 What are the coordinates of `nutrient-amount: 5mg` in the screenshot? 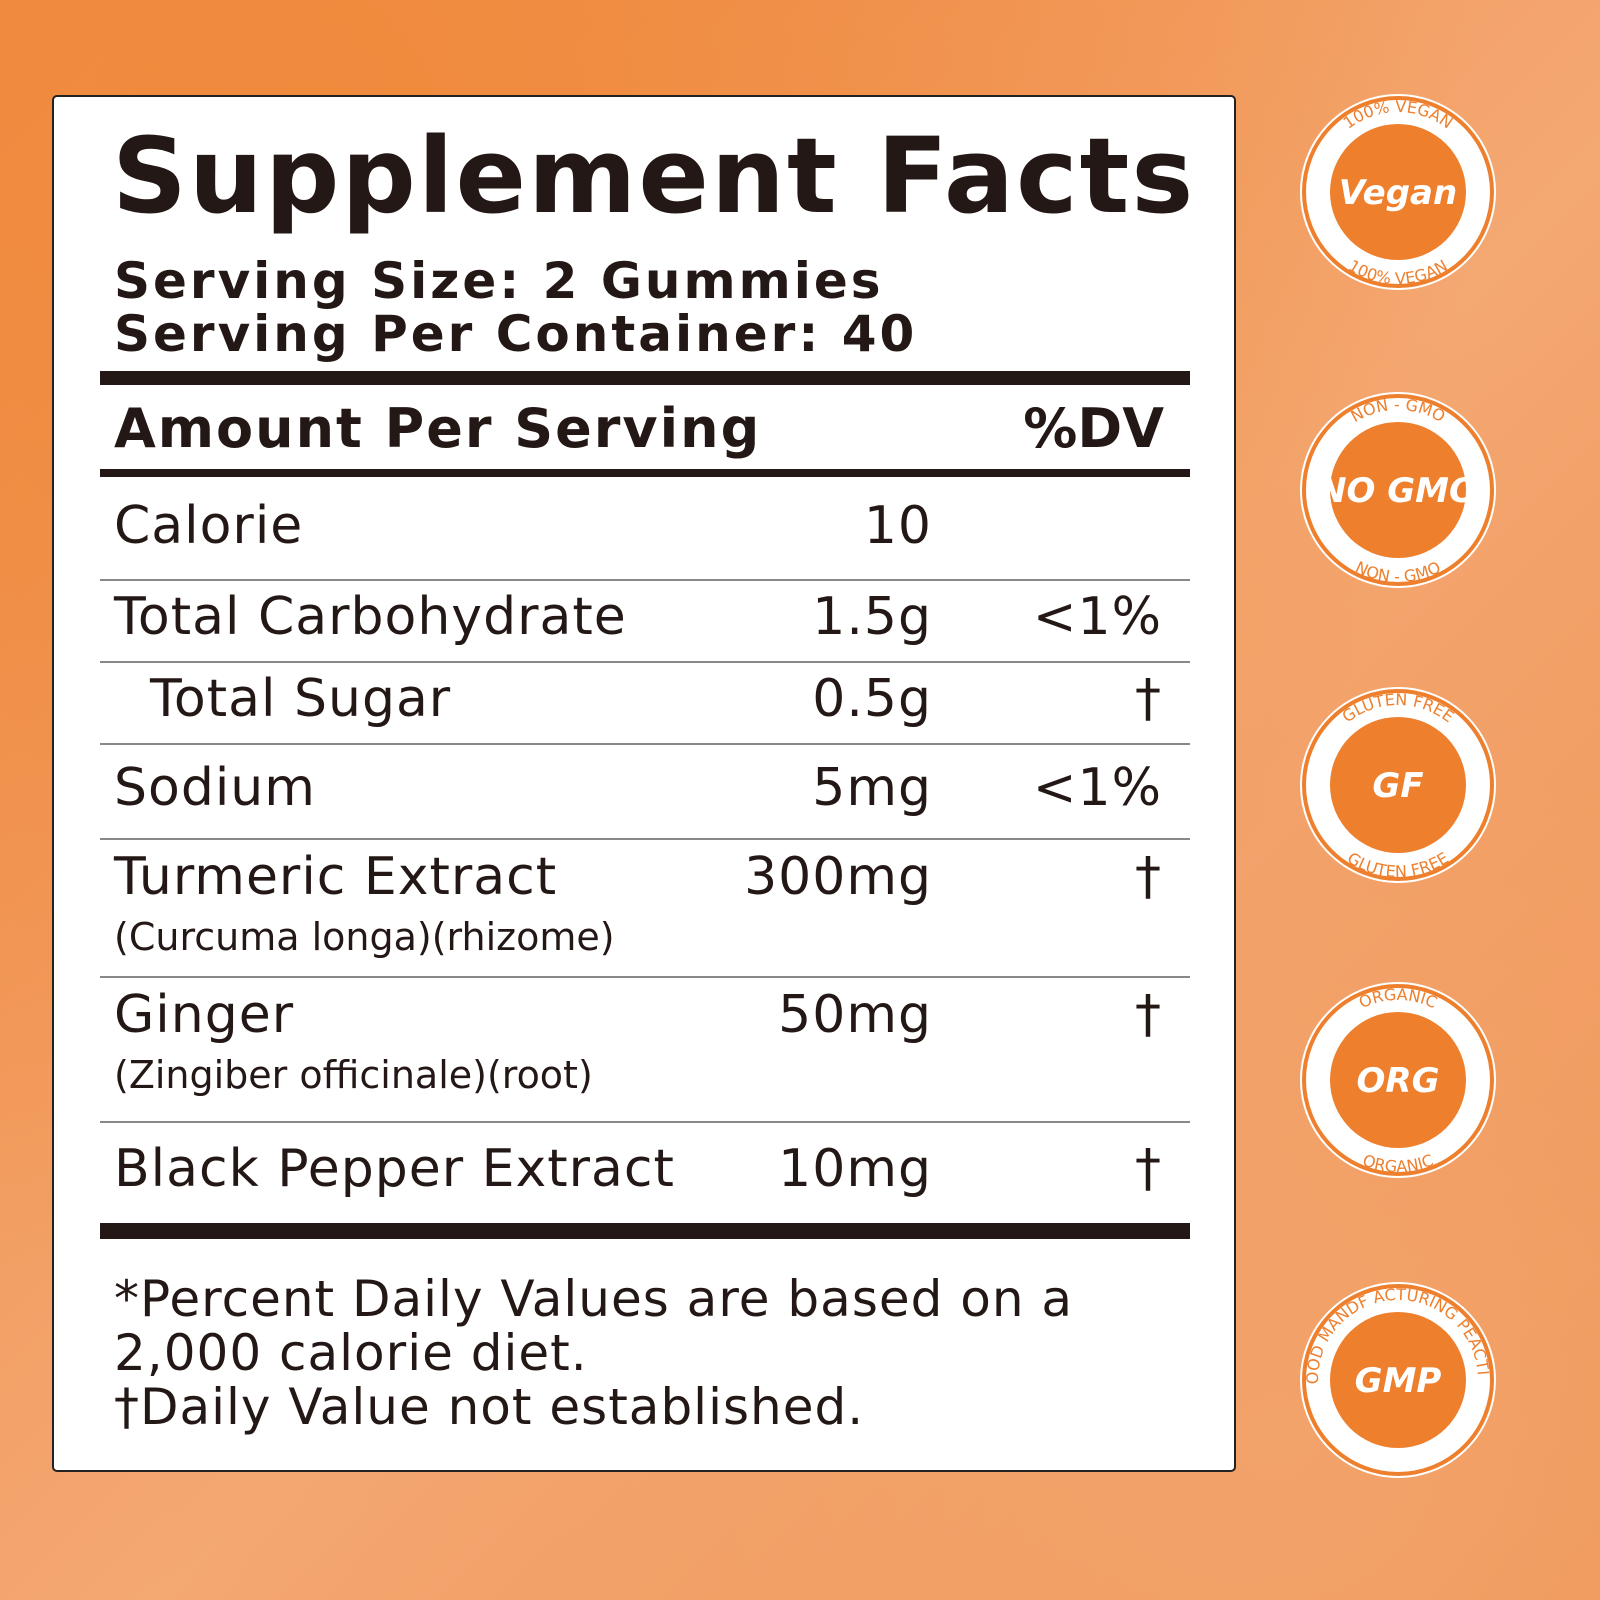 It's located at (872, 787).